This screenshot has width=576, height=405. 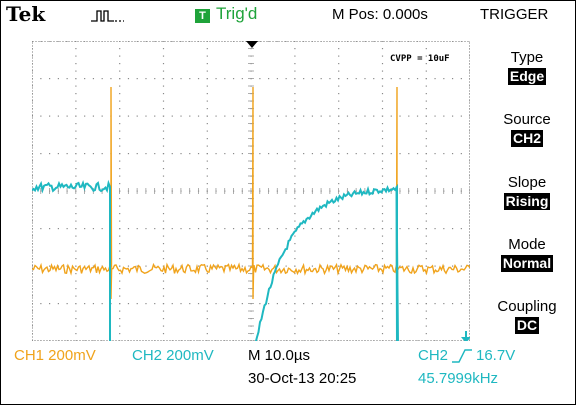 I want to click on menu-mode: Mode Normal, so click(x=527, y=254).